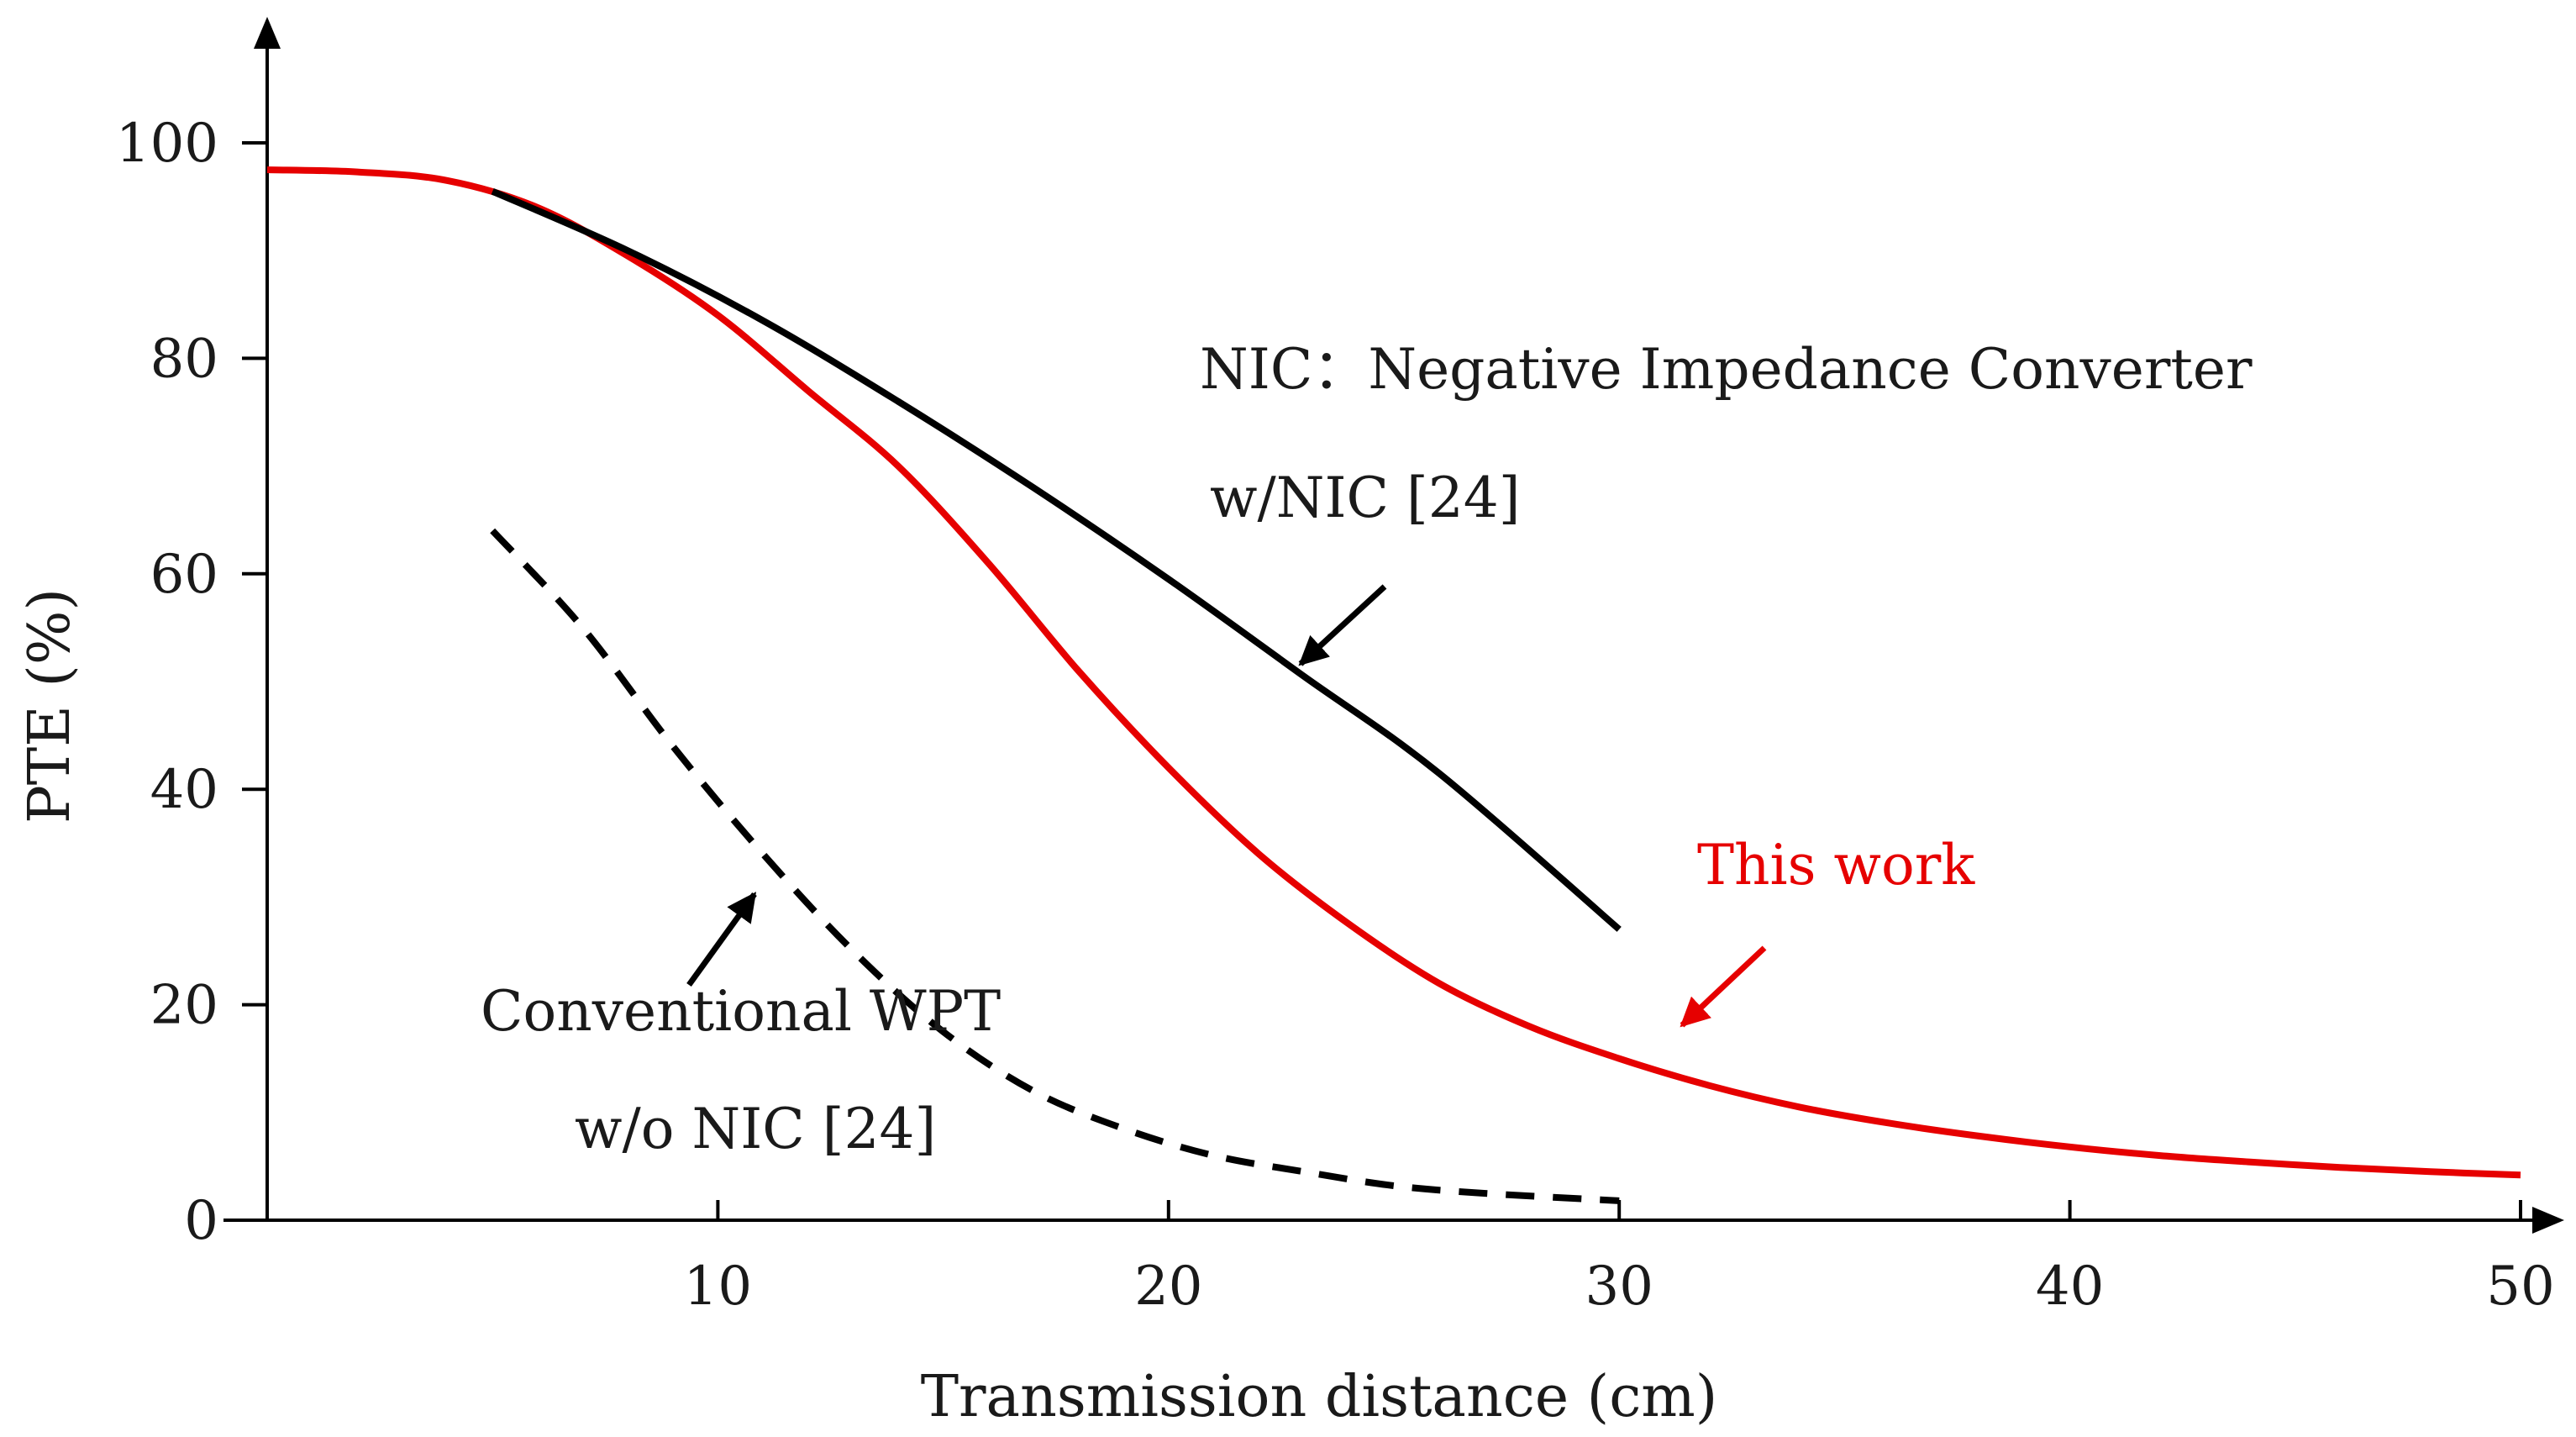 This screenshot has height=1437, width=2576. I want to click on this-work-arrow, so click(1723, 986).